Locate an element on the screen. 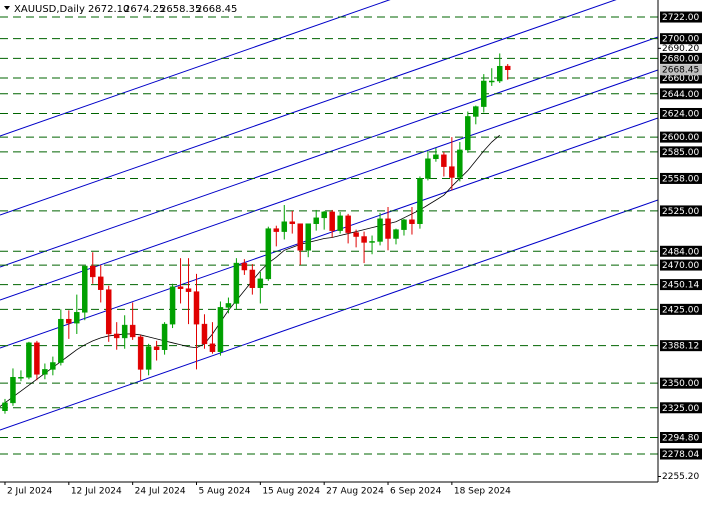  level-label: 2278.04 is located at coordinates (680, 455).